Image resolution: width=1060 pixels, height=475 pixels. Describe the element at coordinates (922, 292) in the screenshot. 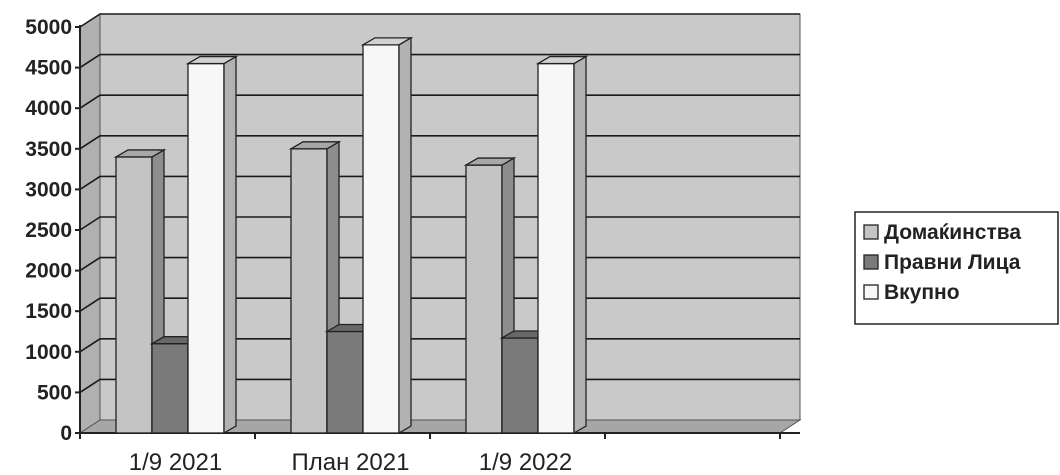

I see `legend-label: Вкупно` at that location.